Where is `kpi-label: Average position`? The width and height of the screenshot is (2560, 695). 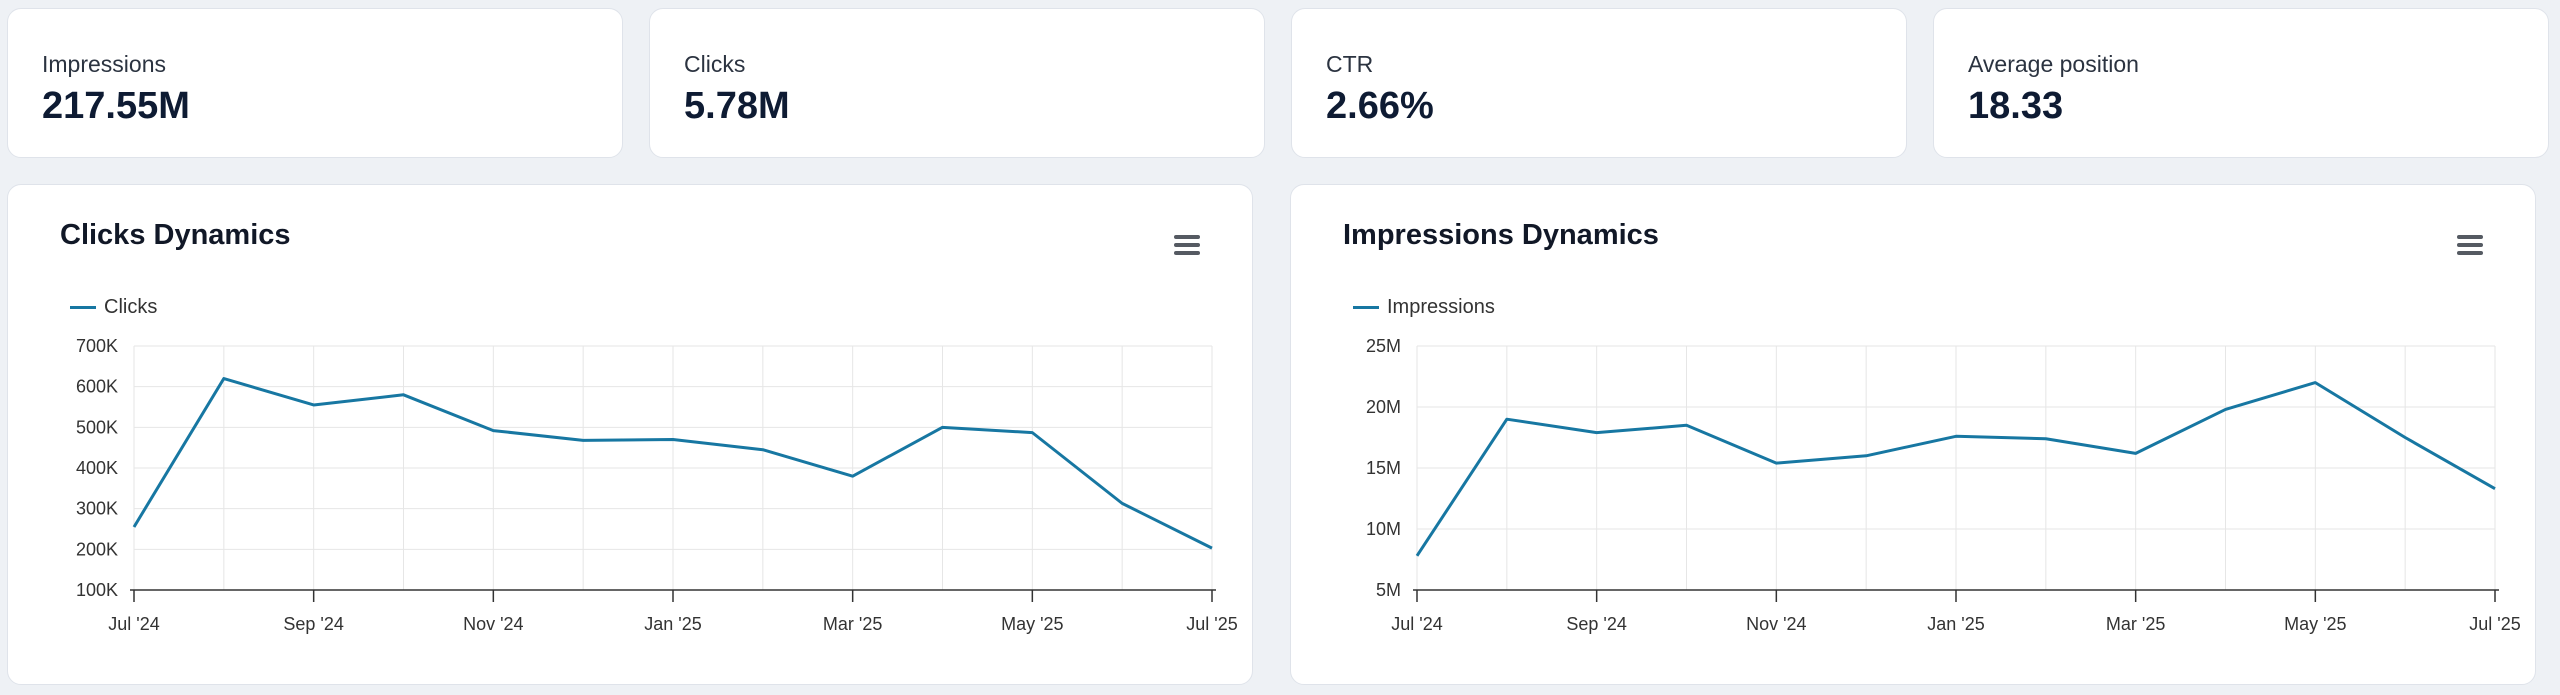 kpi-label: Average position is located at coordinates (2053, 64).